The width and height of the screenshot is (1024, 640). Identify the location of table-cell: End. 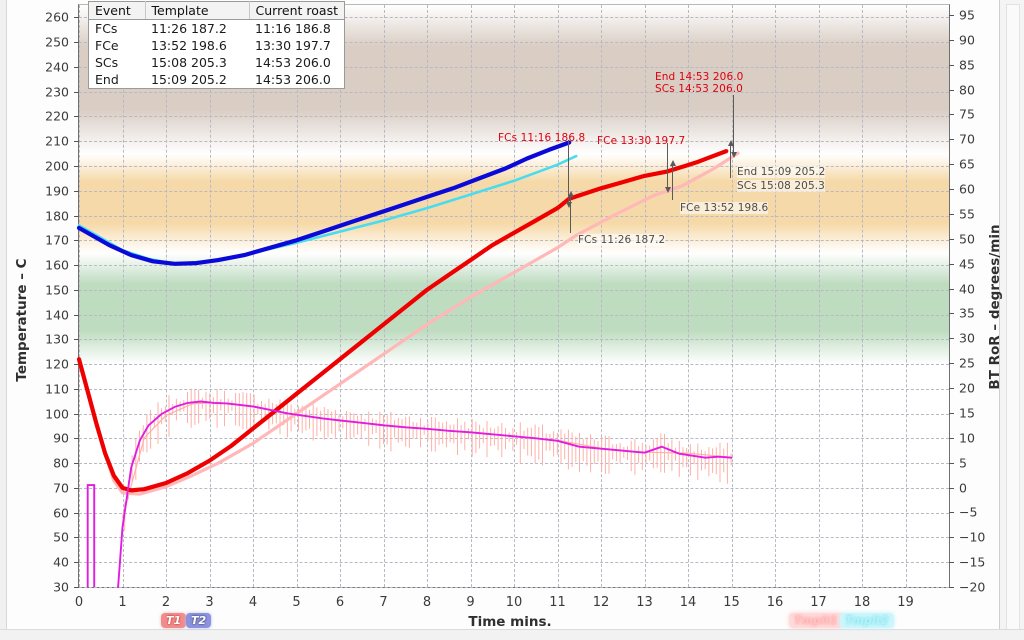
(107, 79).